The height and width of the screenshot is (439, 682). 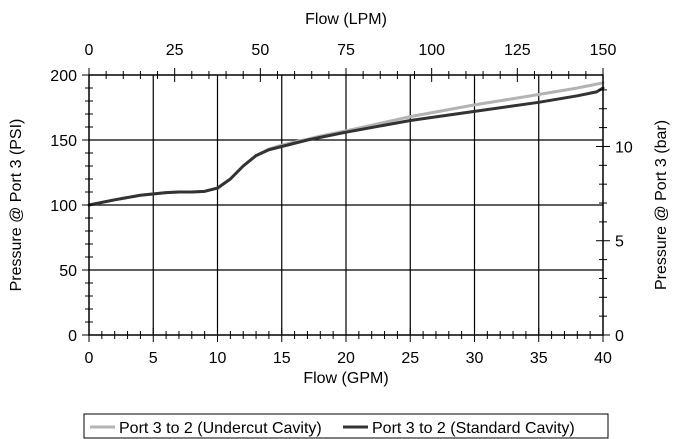 I want to click on x2-tick-label: 25, so click(x=175, y=50).